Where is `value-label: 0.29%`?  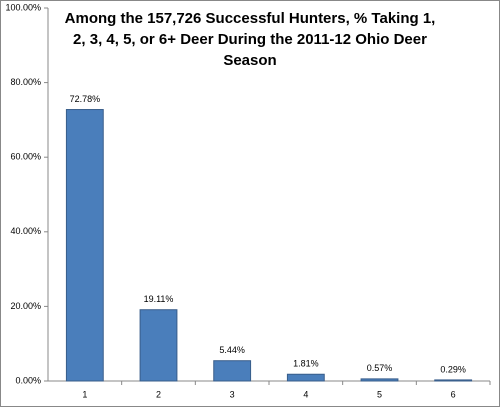 value-label: 0.29% is located at coordinates (453, 369).